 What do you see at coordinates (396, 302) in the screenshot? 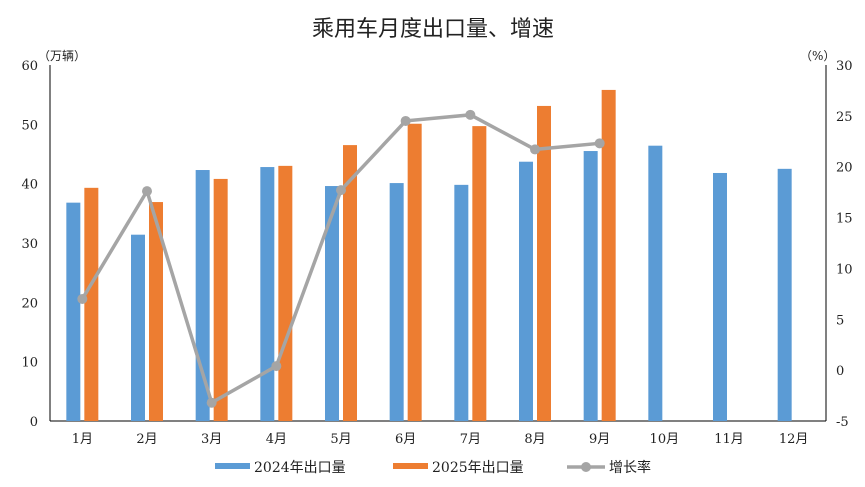
I see `bar-2024年出口量-6月` at bounding box center [396, 302].